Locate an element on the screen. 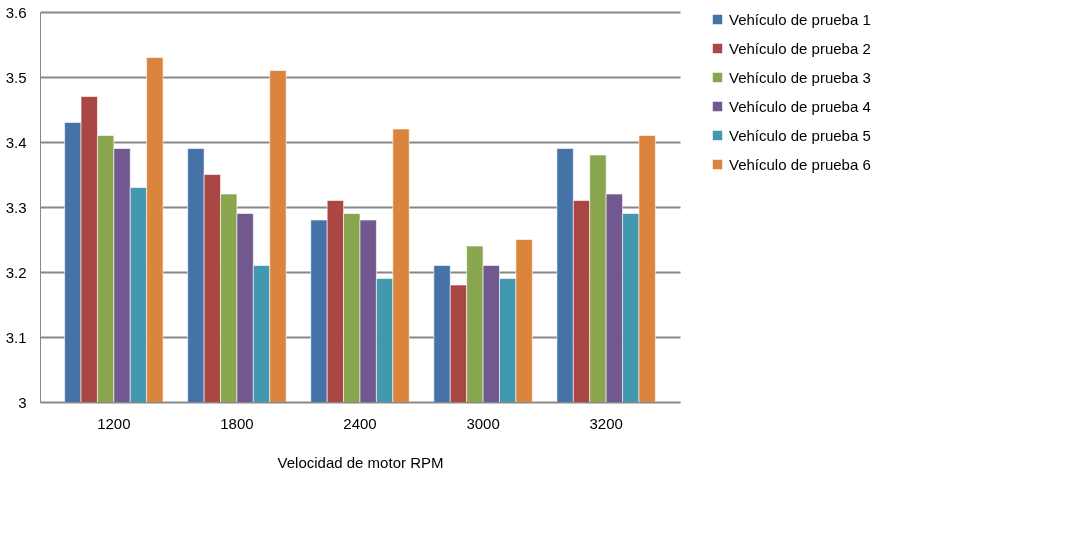 The image size is (1079, 551). x-tick-label: 2400 is located at coordinates (360, 423).